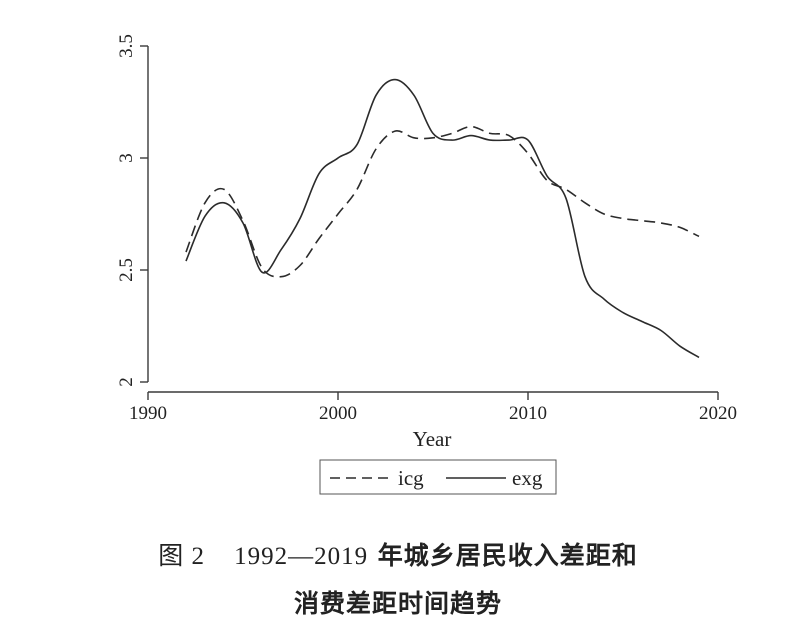 The image size is (796, 630). I want to click on x-tick-group: 1990 2000 2010 2020, so click(433, 408).